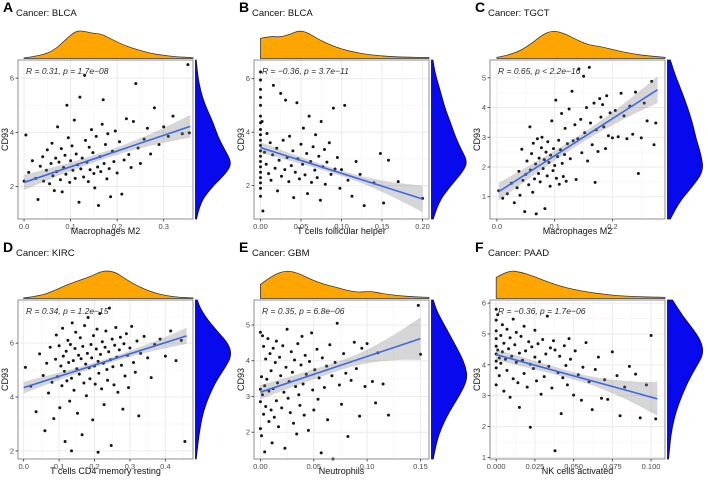 Image resolution: width=708 pixels, height=481 pixels. I want to click on x-tick-label: 0.075, so click(612, 466).